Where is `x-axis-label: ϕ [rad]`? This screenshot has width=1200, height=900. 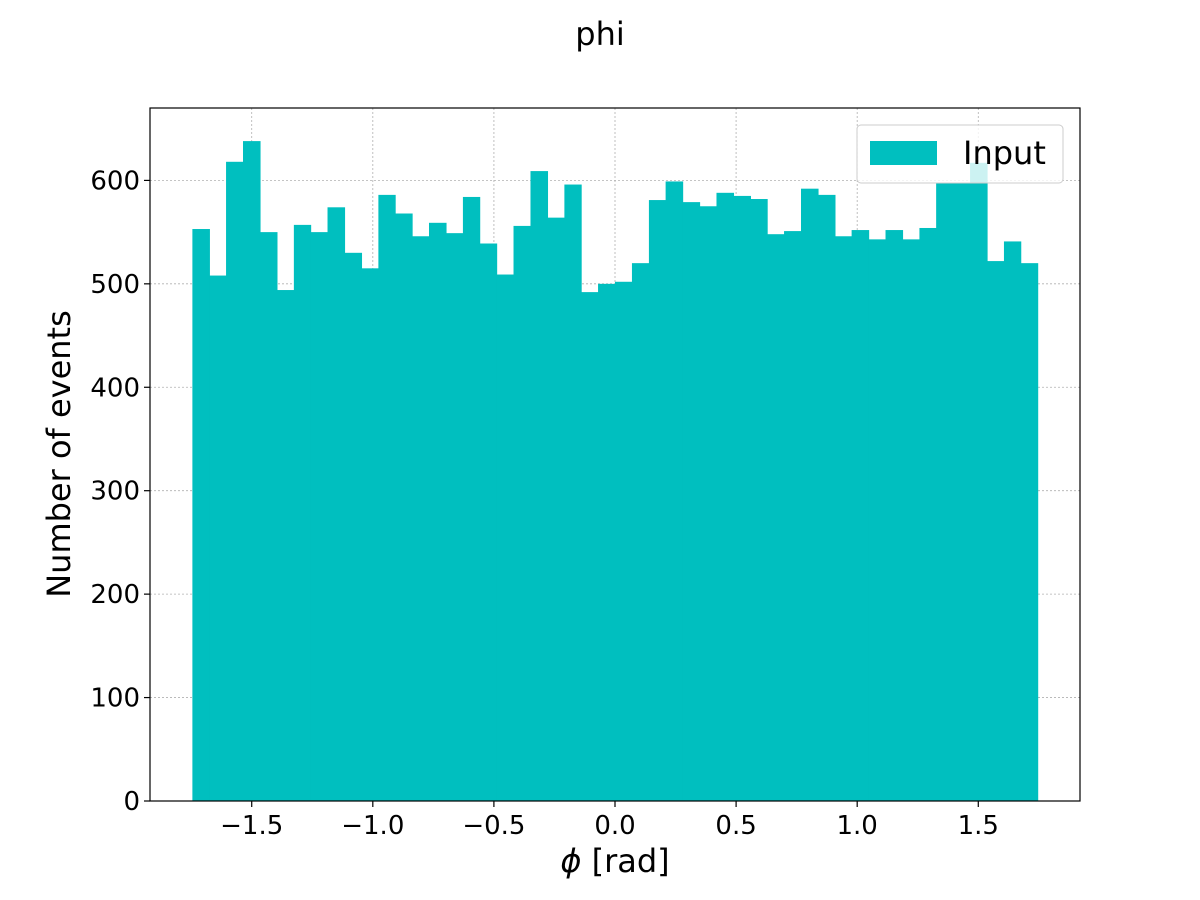
x-axis-label: ϕ [rad] is located at coordinates (614, 861).